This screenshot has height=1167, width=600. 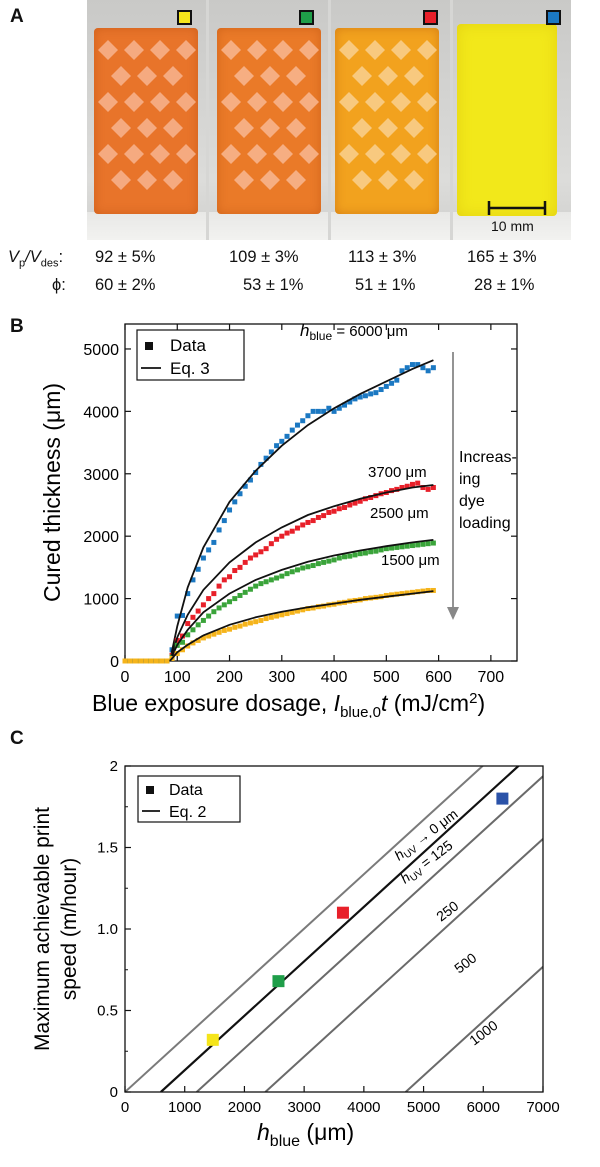 I want to click on vp-vdes-value-2: 109 ± 3%, so click(x=264, y=257).